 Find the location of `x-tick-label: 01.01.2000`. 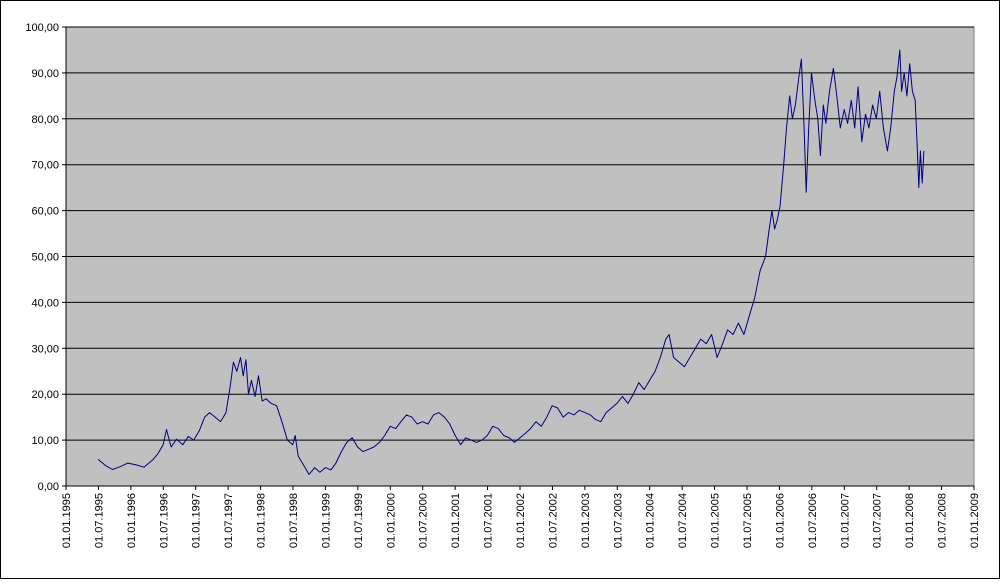

x-tick-label: 01.01.2000 is located at coordinates (391, 520).